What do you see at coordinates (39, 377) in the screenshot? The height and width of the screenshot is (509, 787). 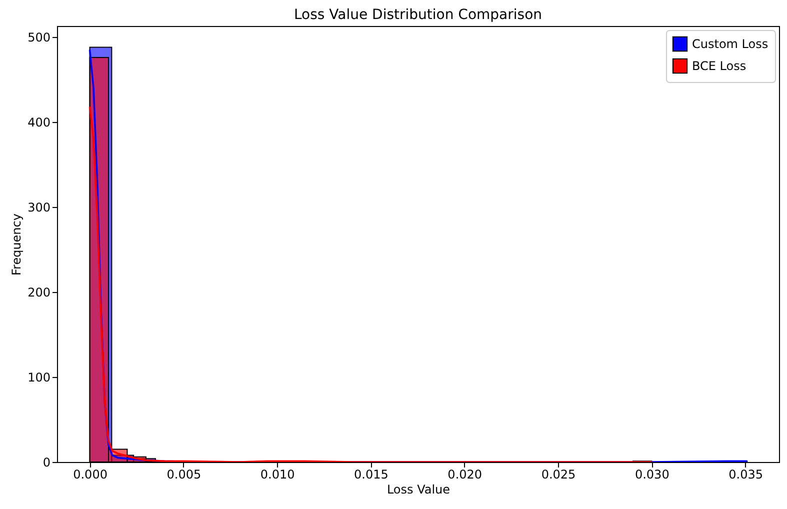 I see `y-tick-label: 100` at bounding box center [39, 377].